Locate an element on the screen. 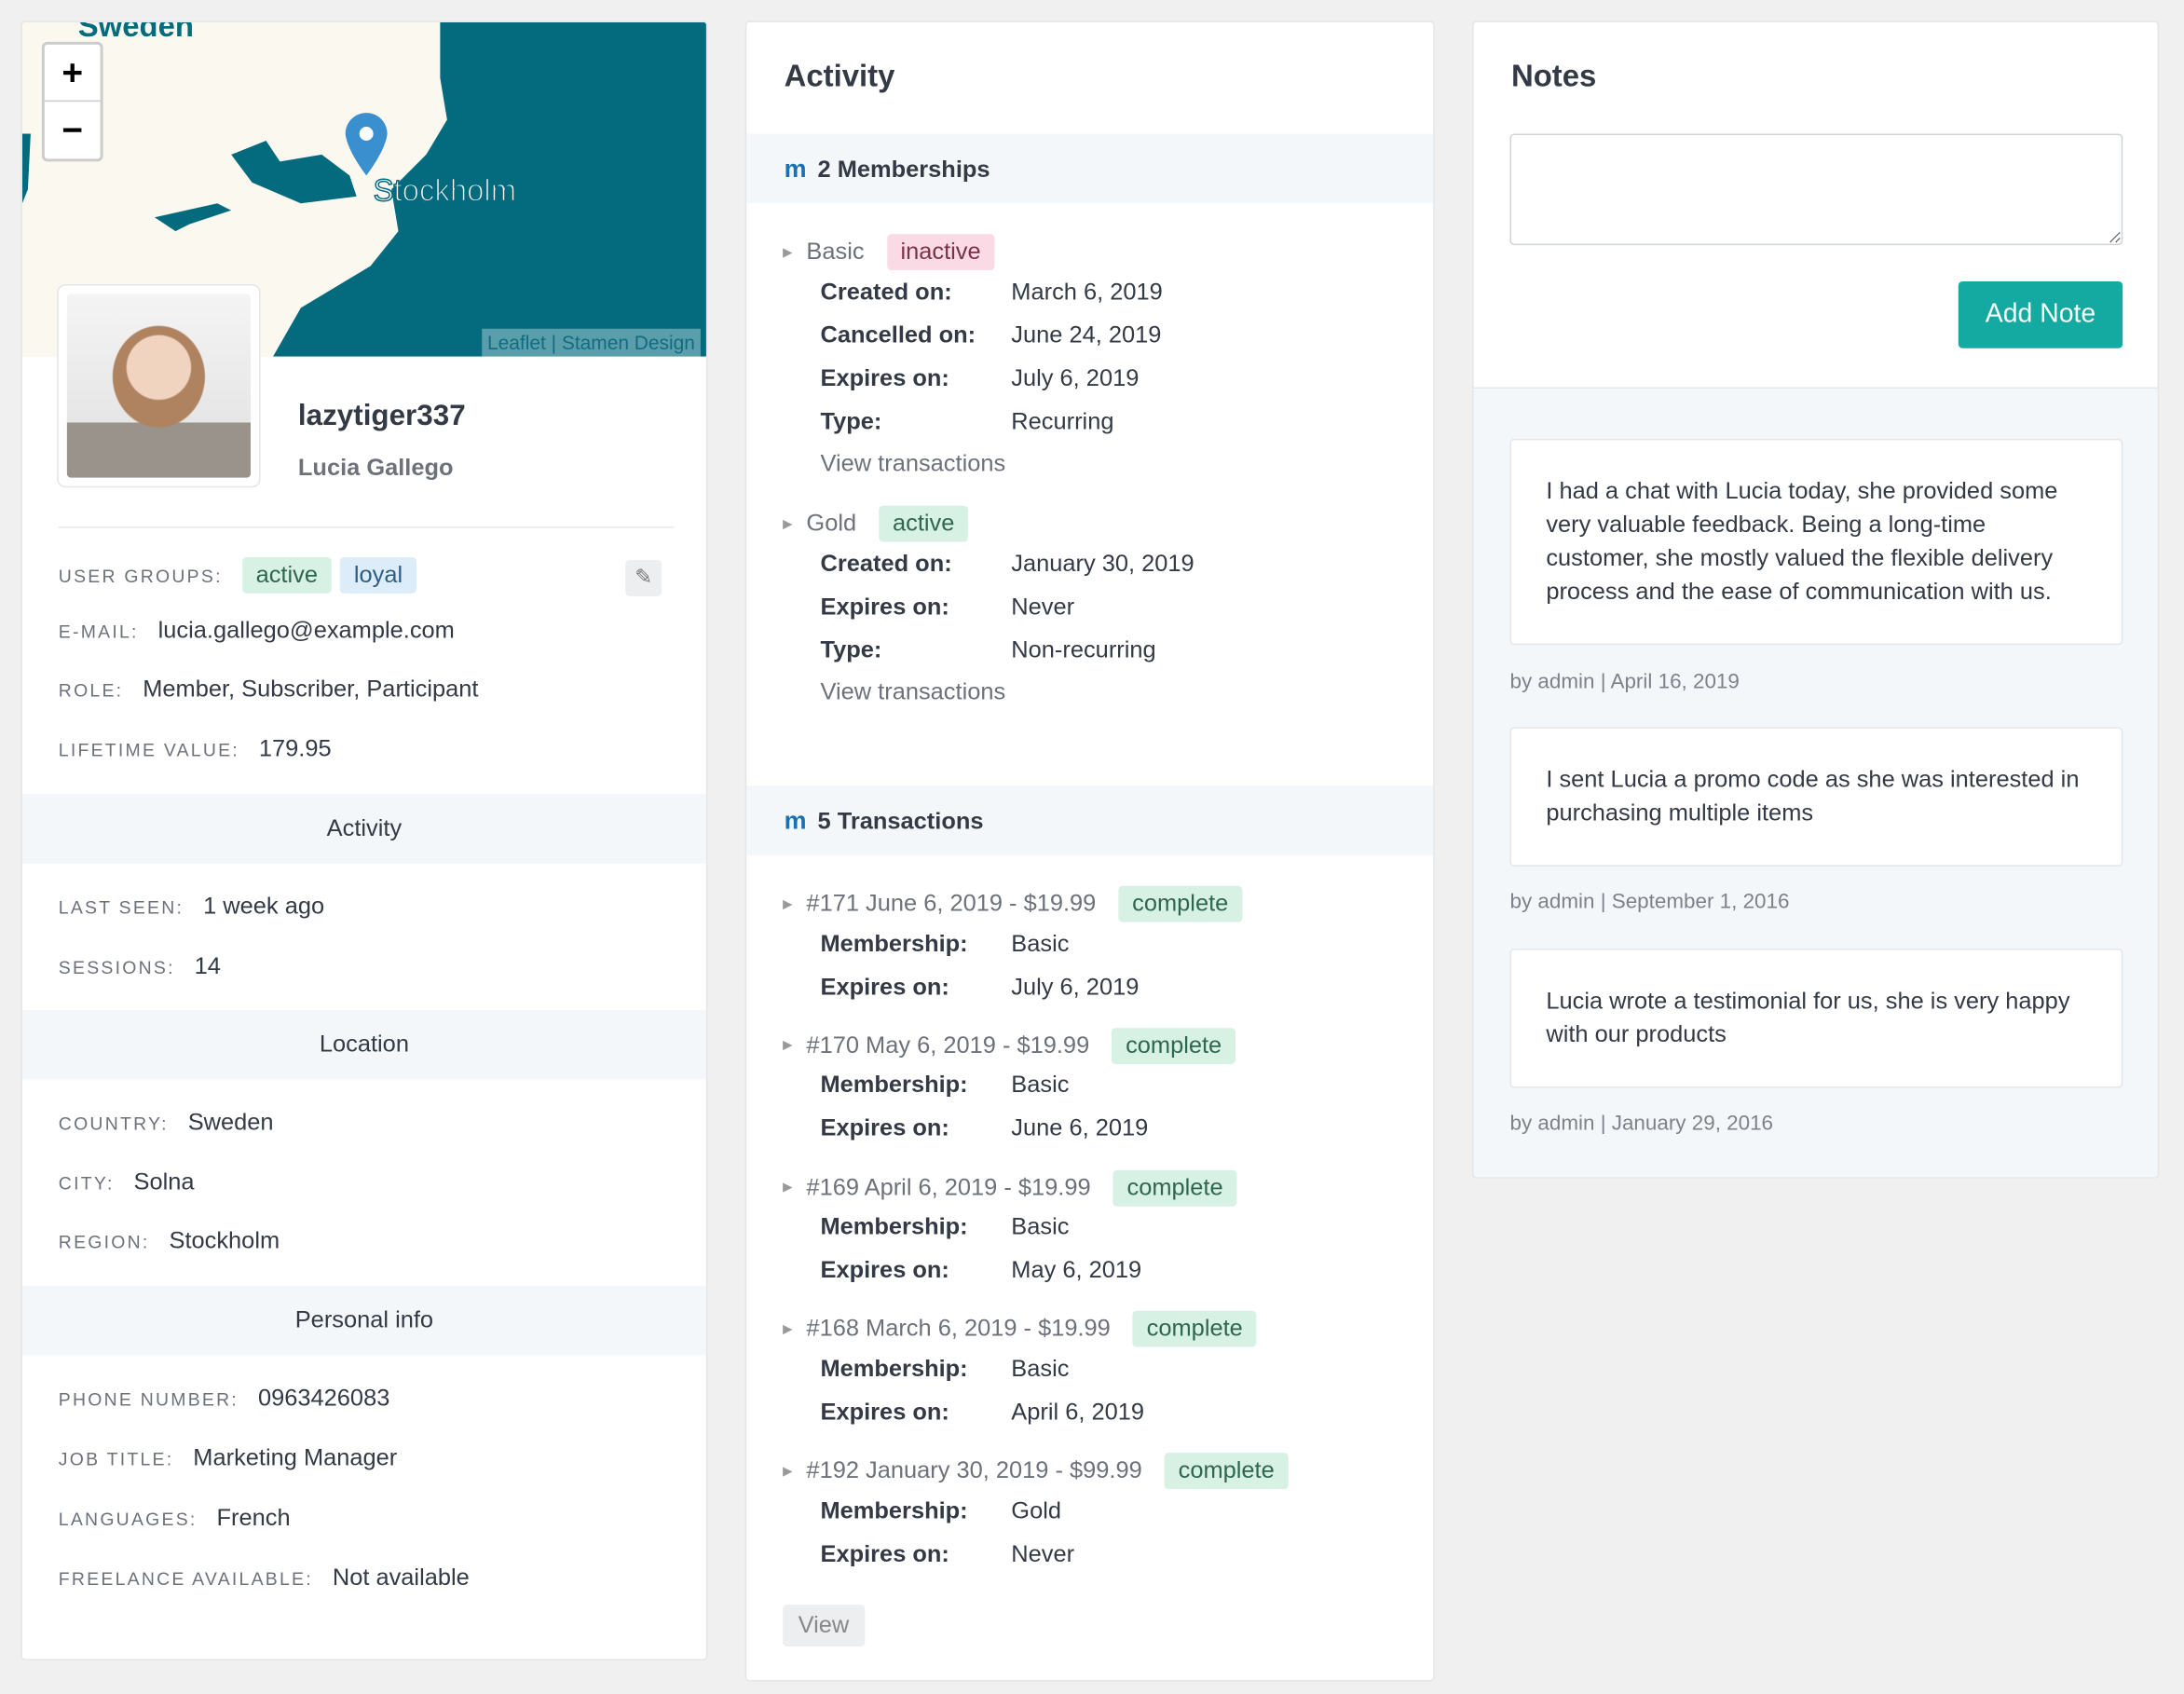 The width and height of the screenshot is (2184, 1694). group-badge-active: active is located at coordinates (286, 575).